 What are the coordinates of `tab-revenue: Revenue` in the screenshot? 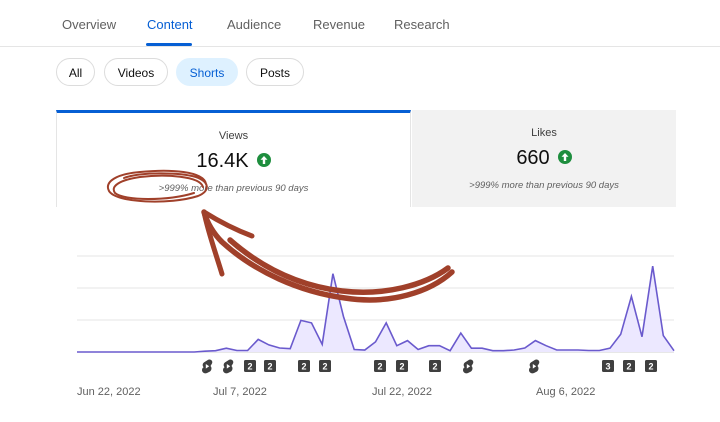 It's located at (339, 24).